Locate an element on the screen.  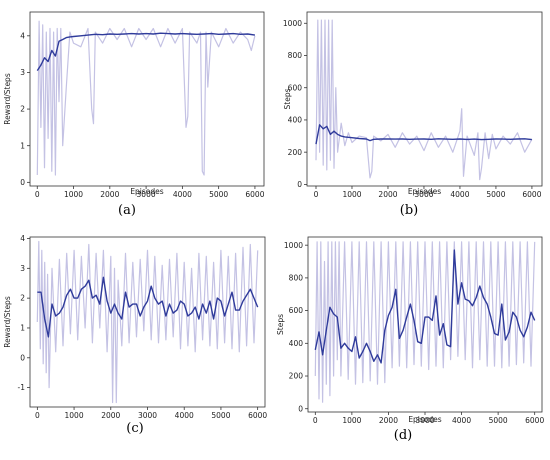
subfigure-caption: (c) is located at coordinates (135, 428).